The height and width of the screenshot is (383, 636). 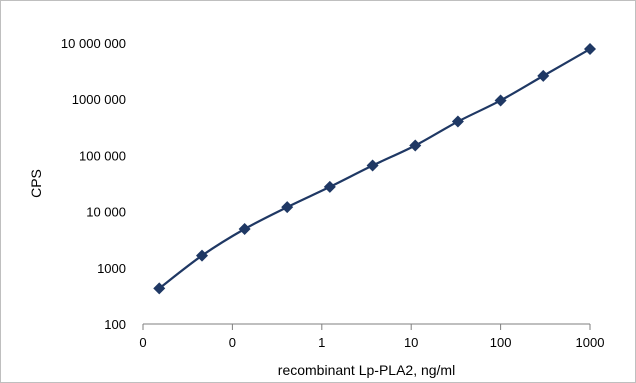 What do you see at coordinates (99, 99) in the screenshot?
I see `y-tick-label: 1000 000` at bounding box center [99, 99].